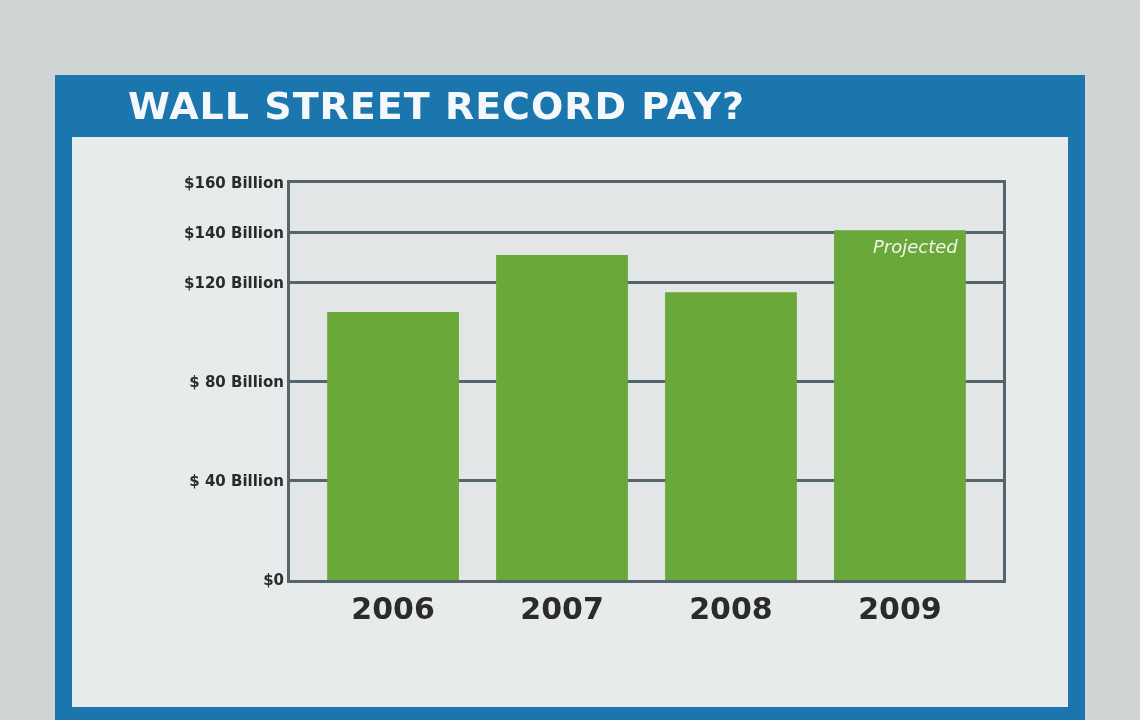 The height and width of the screenshot is (720, 1140). What do you see at coordinates (437, 106) in the screenshot?
I see `chart-title: WALL STREET RECORD PAY?` at bounding box center [437, 106].